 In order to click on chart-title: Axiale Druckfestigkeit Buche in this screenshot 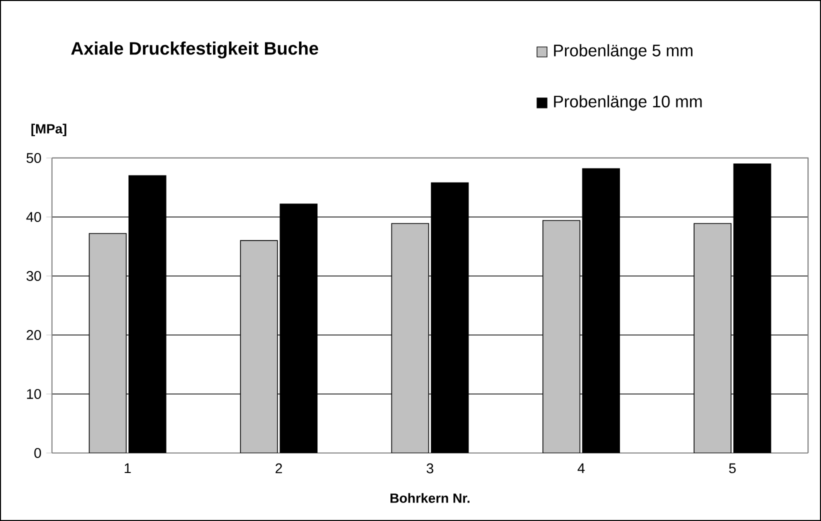, I will do `click(194, 50)`.